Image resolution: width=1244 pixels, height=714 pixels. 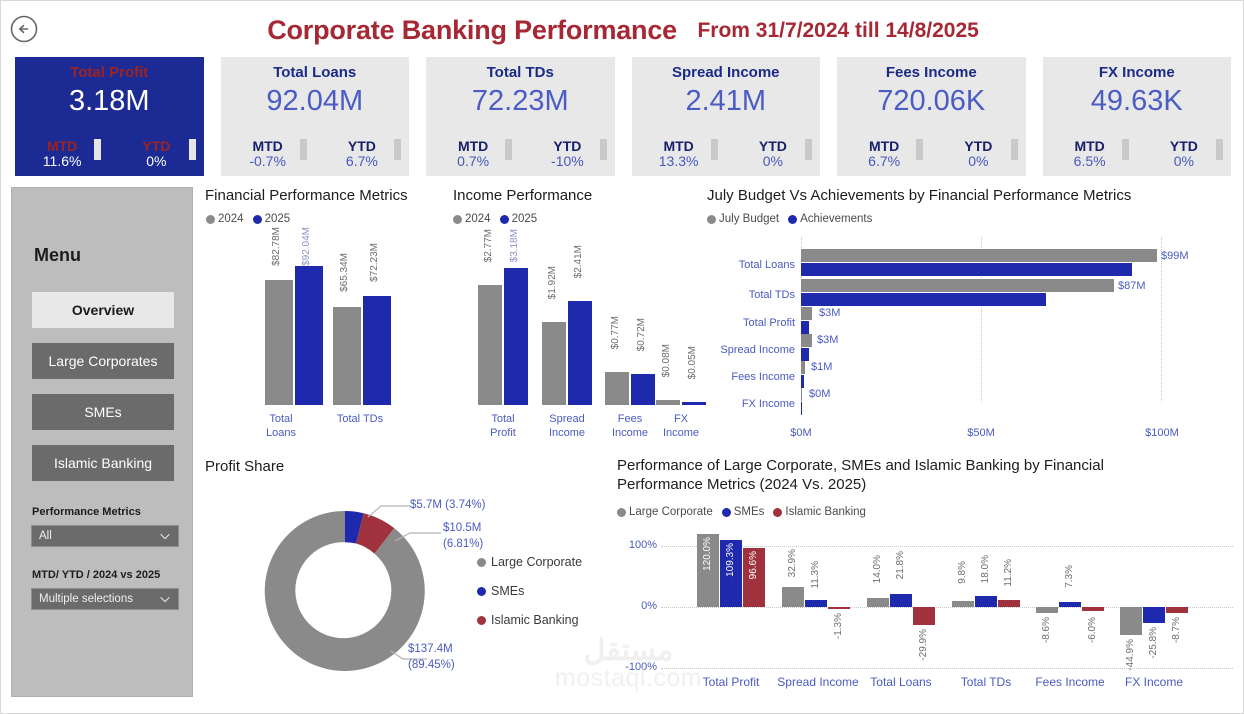 What do you see at coordinates (520, 154) in the screenshot?
I see `kpi-sub-row: MTD 0.7% YTD -10%` at bounding box center [520, 154].